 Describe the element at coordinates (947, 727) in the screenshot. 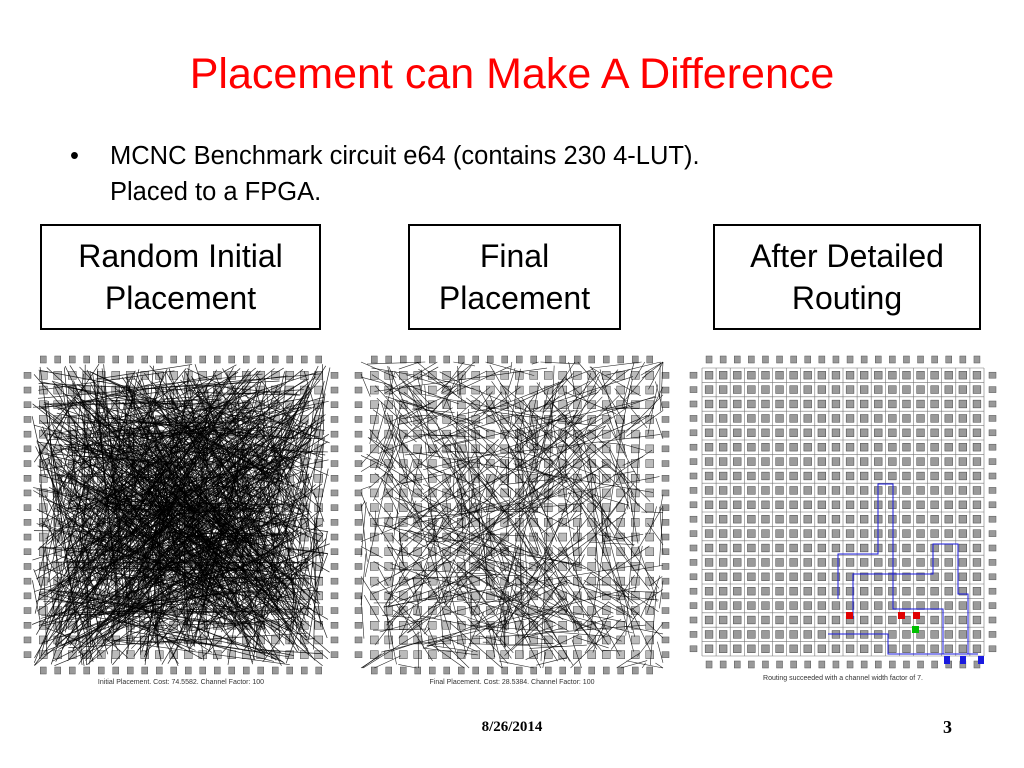

I see `page-number: 3` at that location.